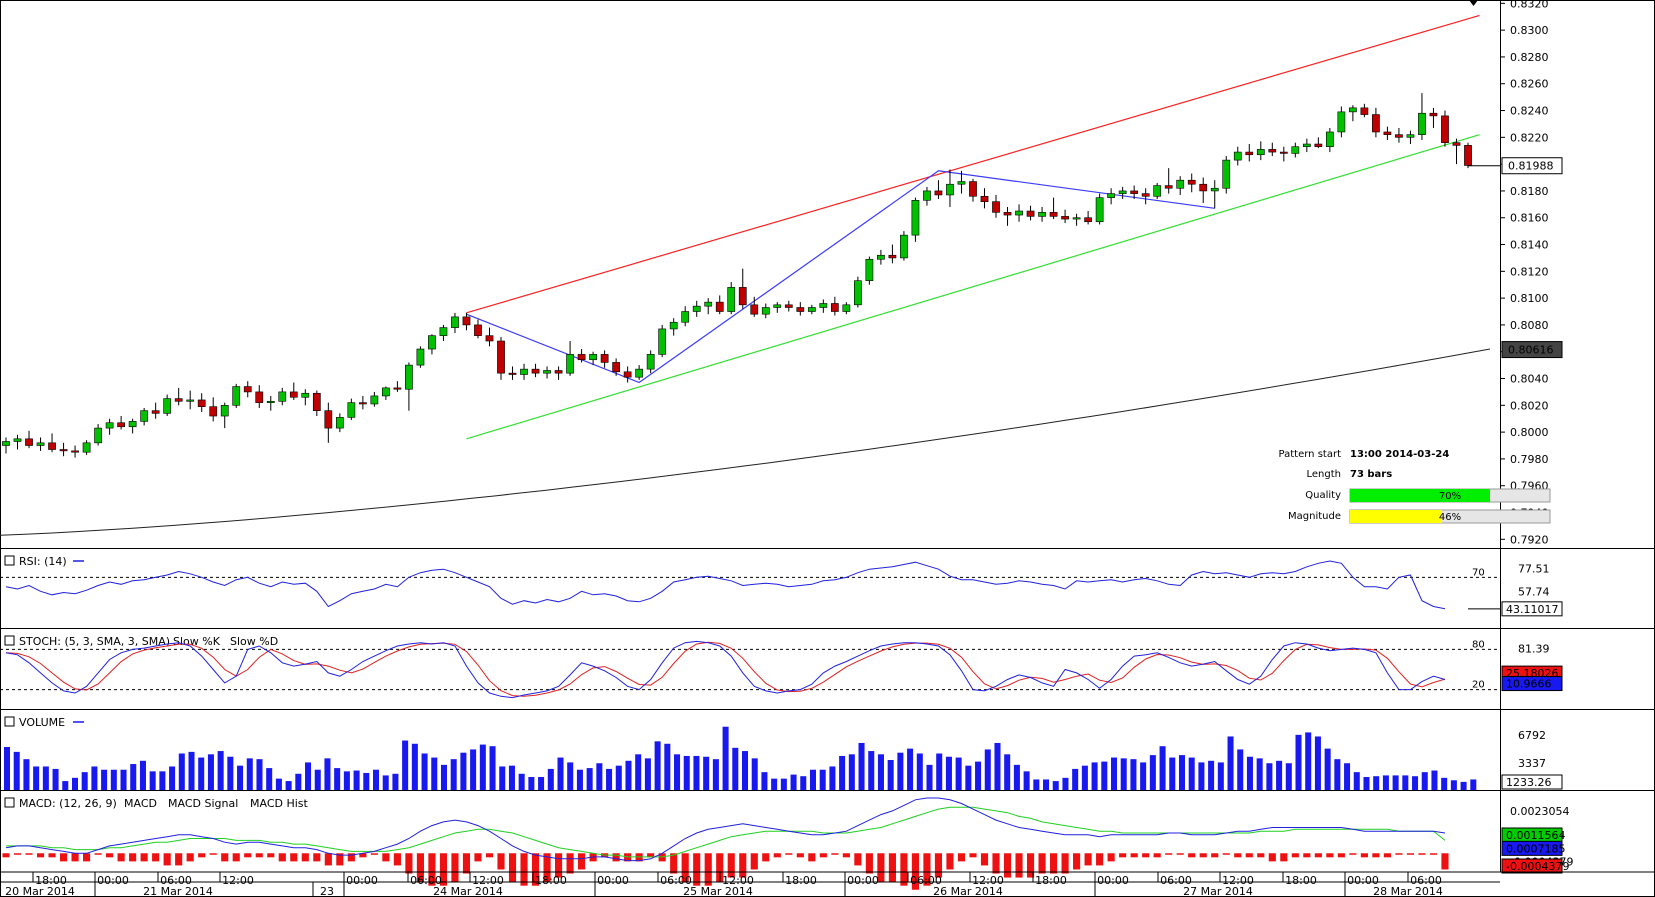  Describe the element at coordinates (1529, 298) in the screenshot. I see `price-tick-label: 0.8100` at that location.